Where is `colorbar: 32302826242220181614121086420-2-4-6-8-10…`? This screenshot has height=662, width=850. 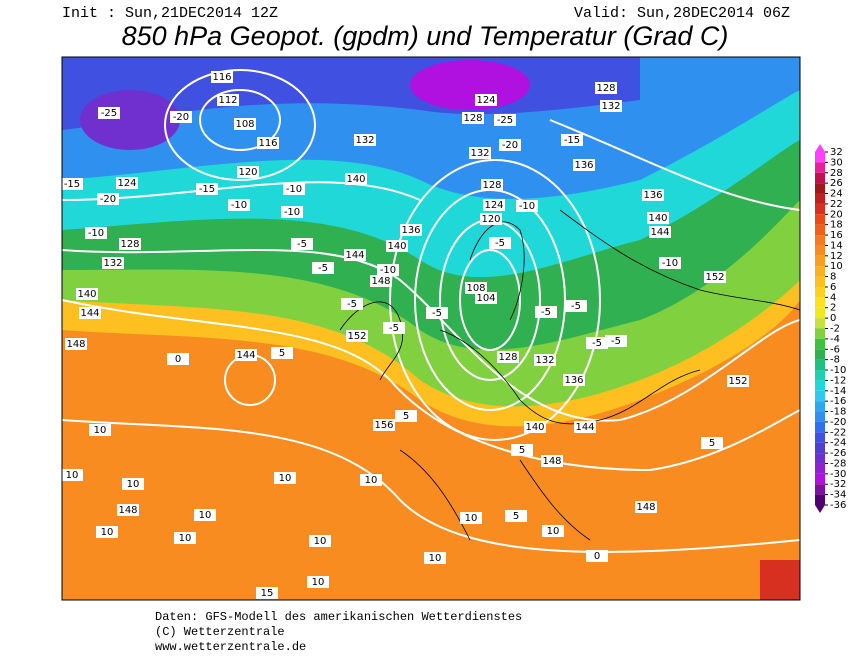 colorbar: 32302826242220181614121086420-2-4-6-8-10… is located at coordinates (830, 328).